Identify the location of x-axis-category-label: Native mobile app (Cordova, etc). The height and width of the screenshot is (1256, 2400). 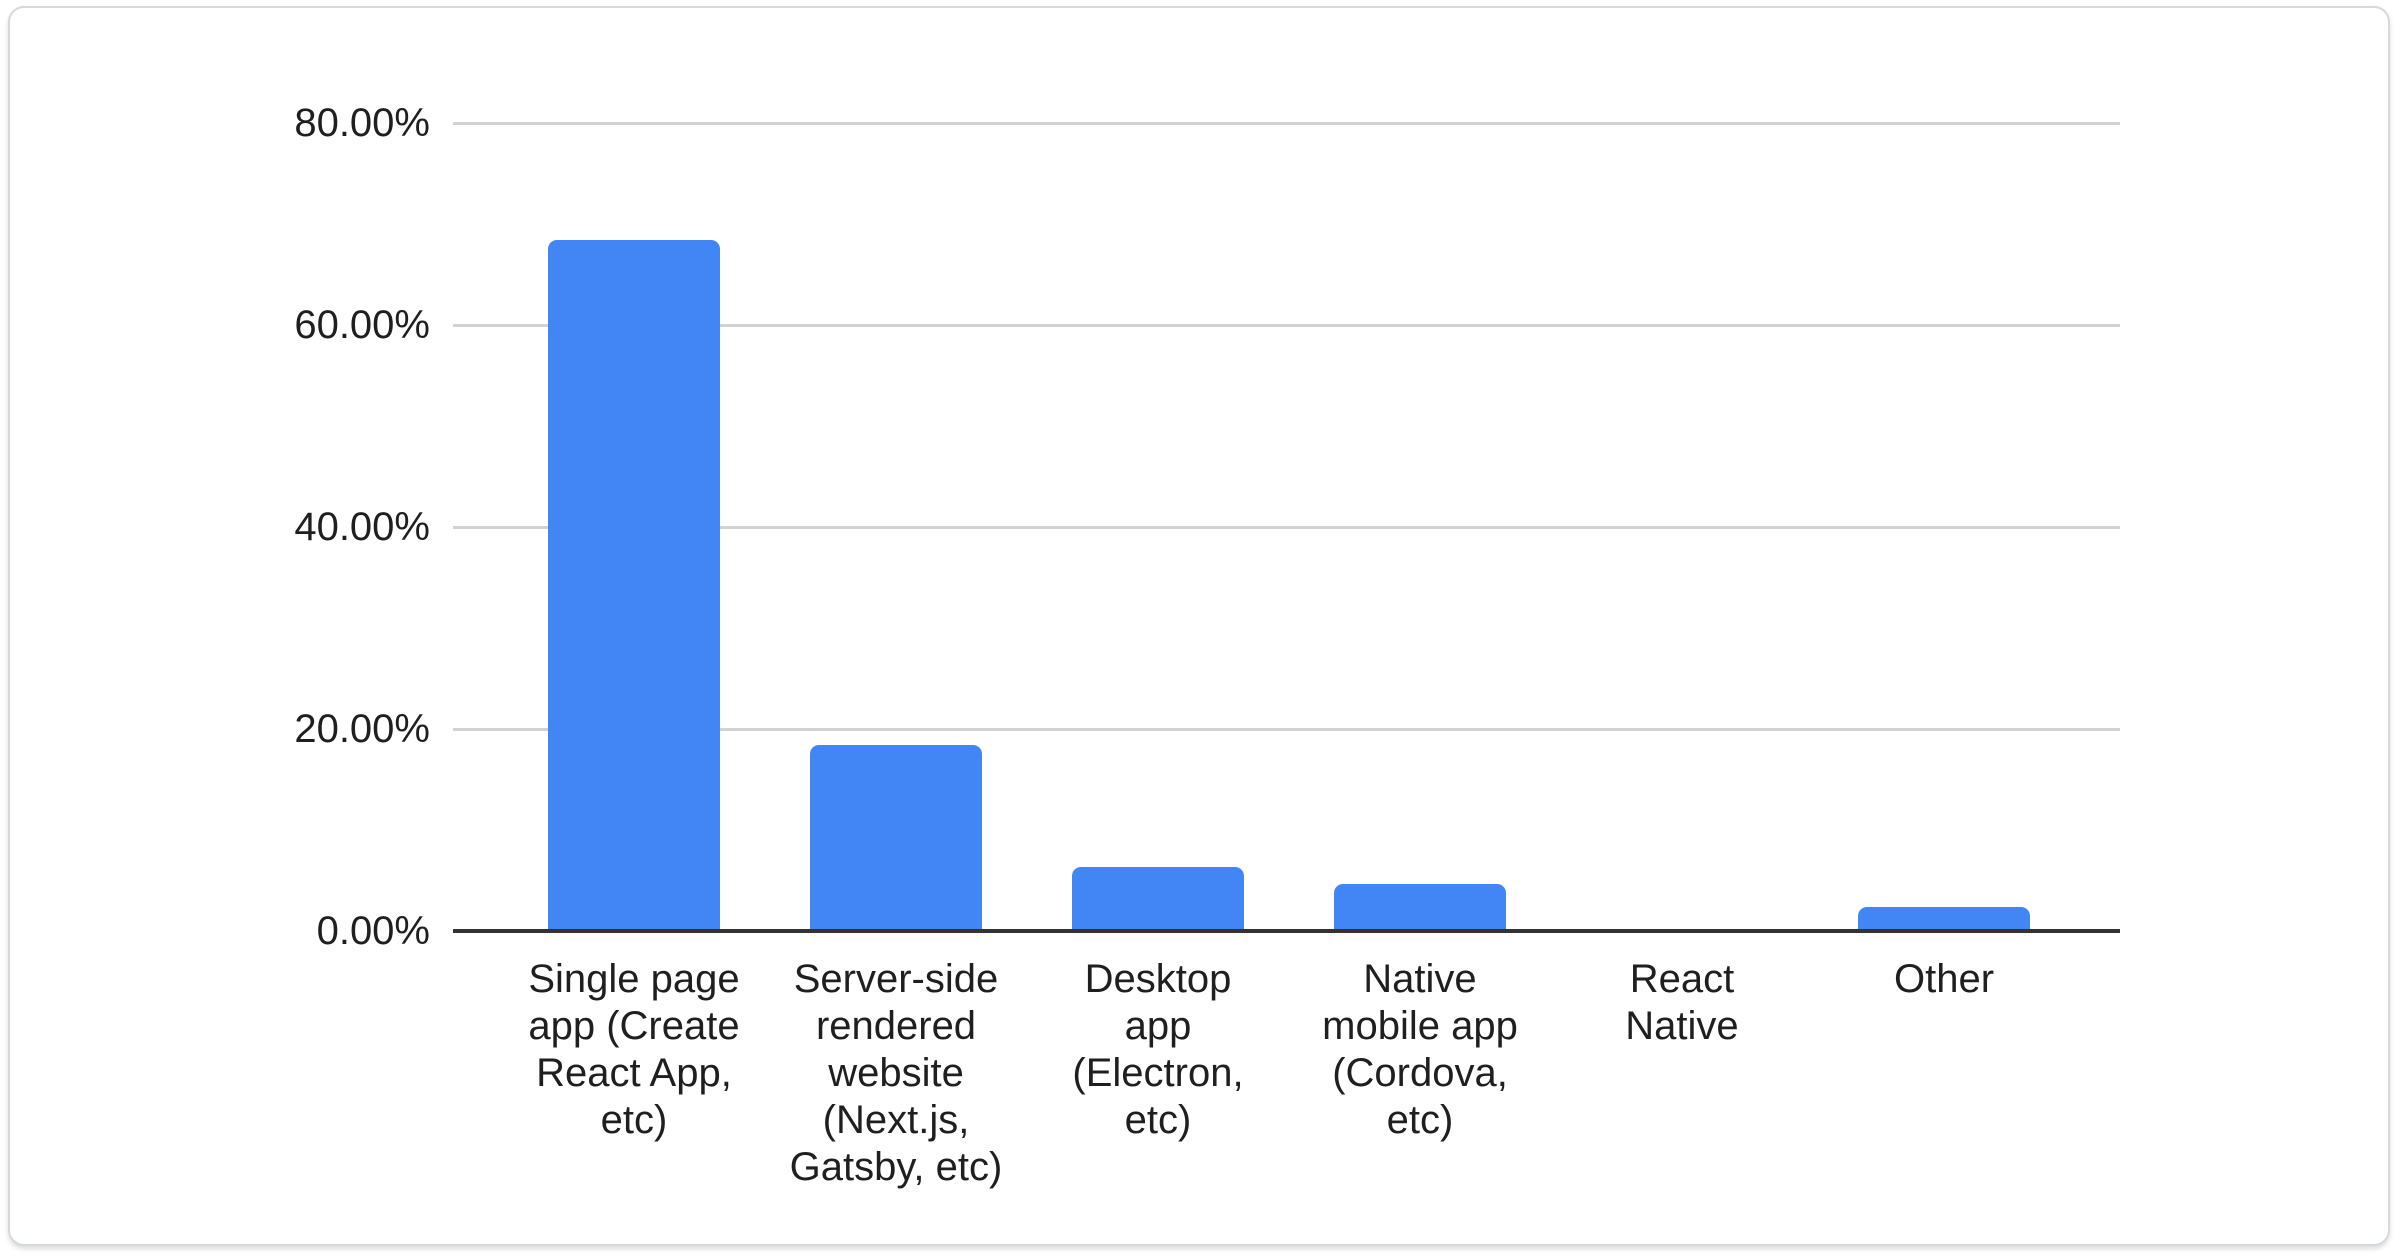
(1420, 1049).